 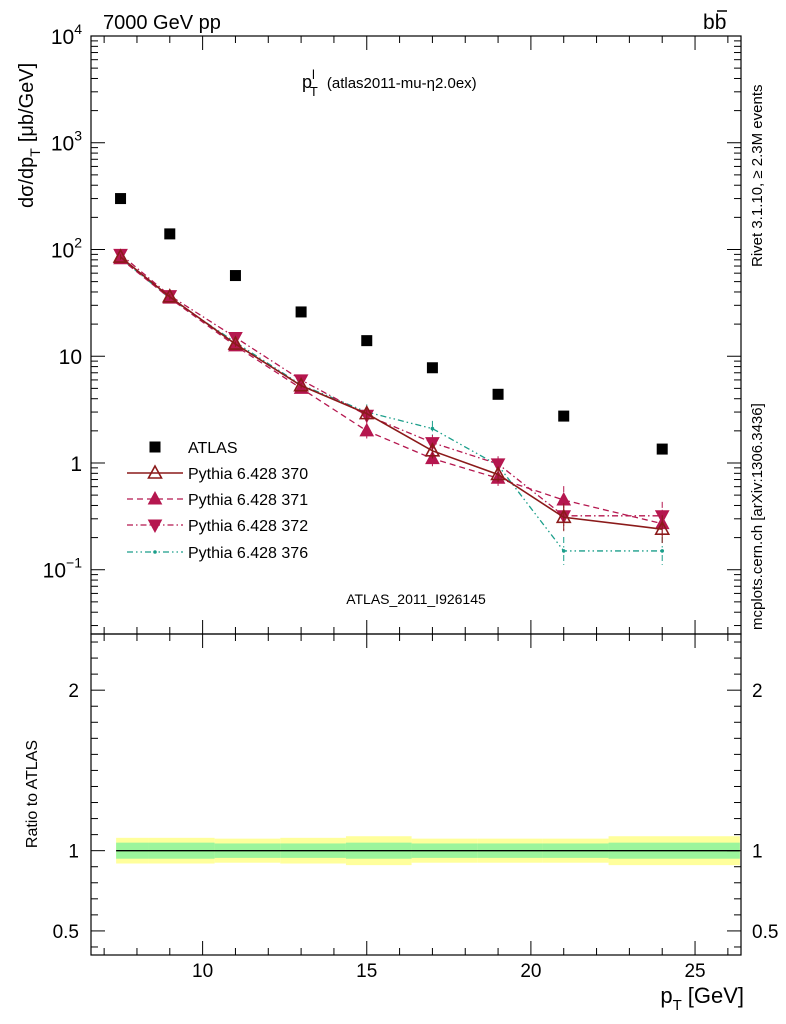 What do you see at coordinates (202, 971) in the screenshot?
I see `x-tick-label: 10` at bounding box center [202, 971].